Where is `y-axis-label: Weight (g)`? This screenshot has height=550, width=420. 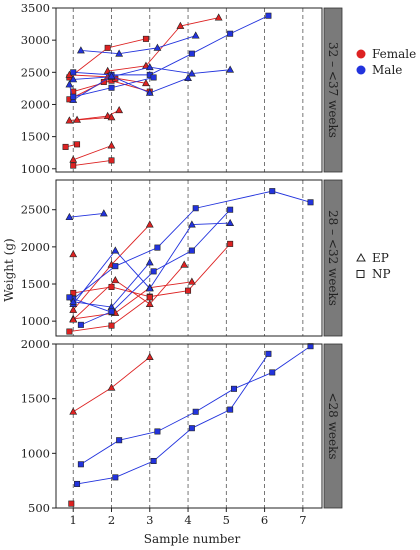
y-axis-label: Weight (g) is located at coordinates (9, 269).